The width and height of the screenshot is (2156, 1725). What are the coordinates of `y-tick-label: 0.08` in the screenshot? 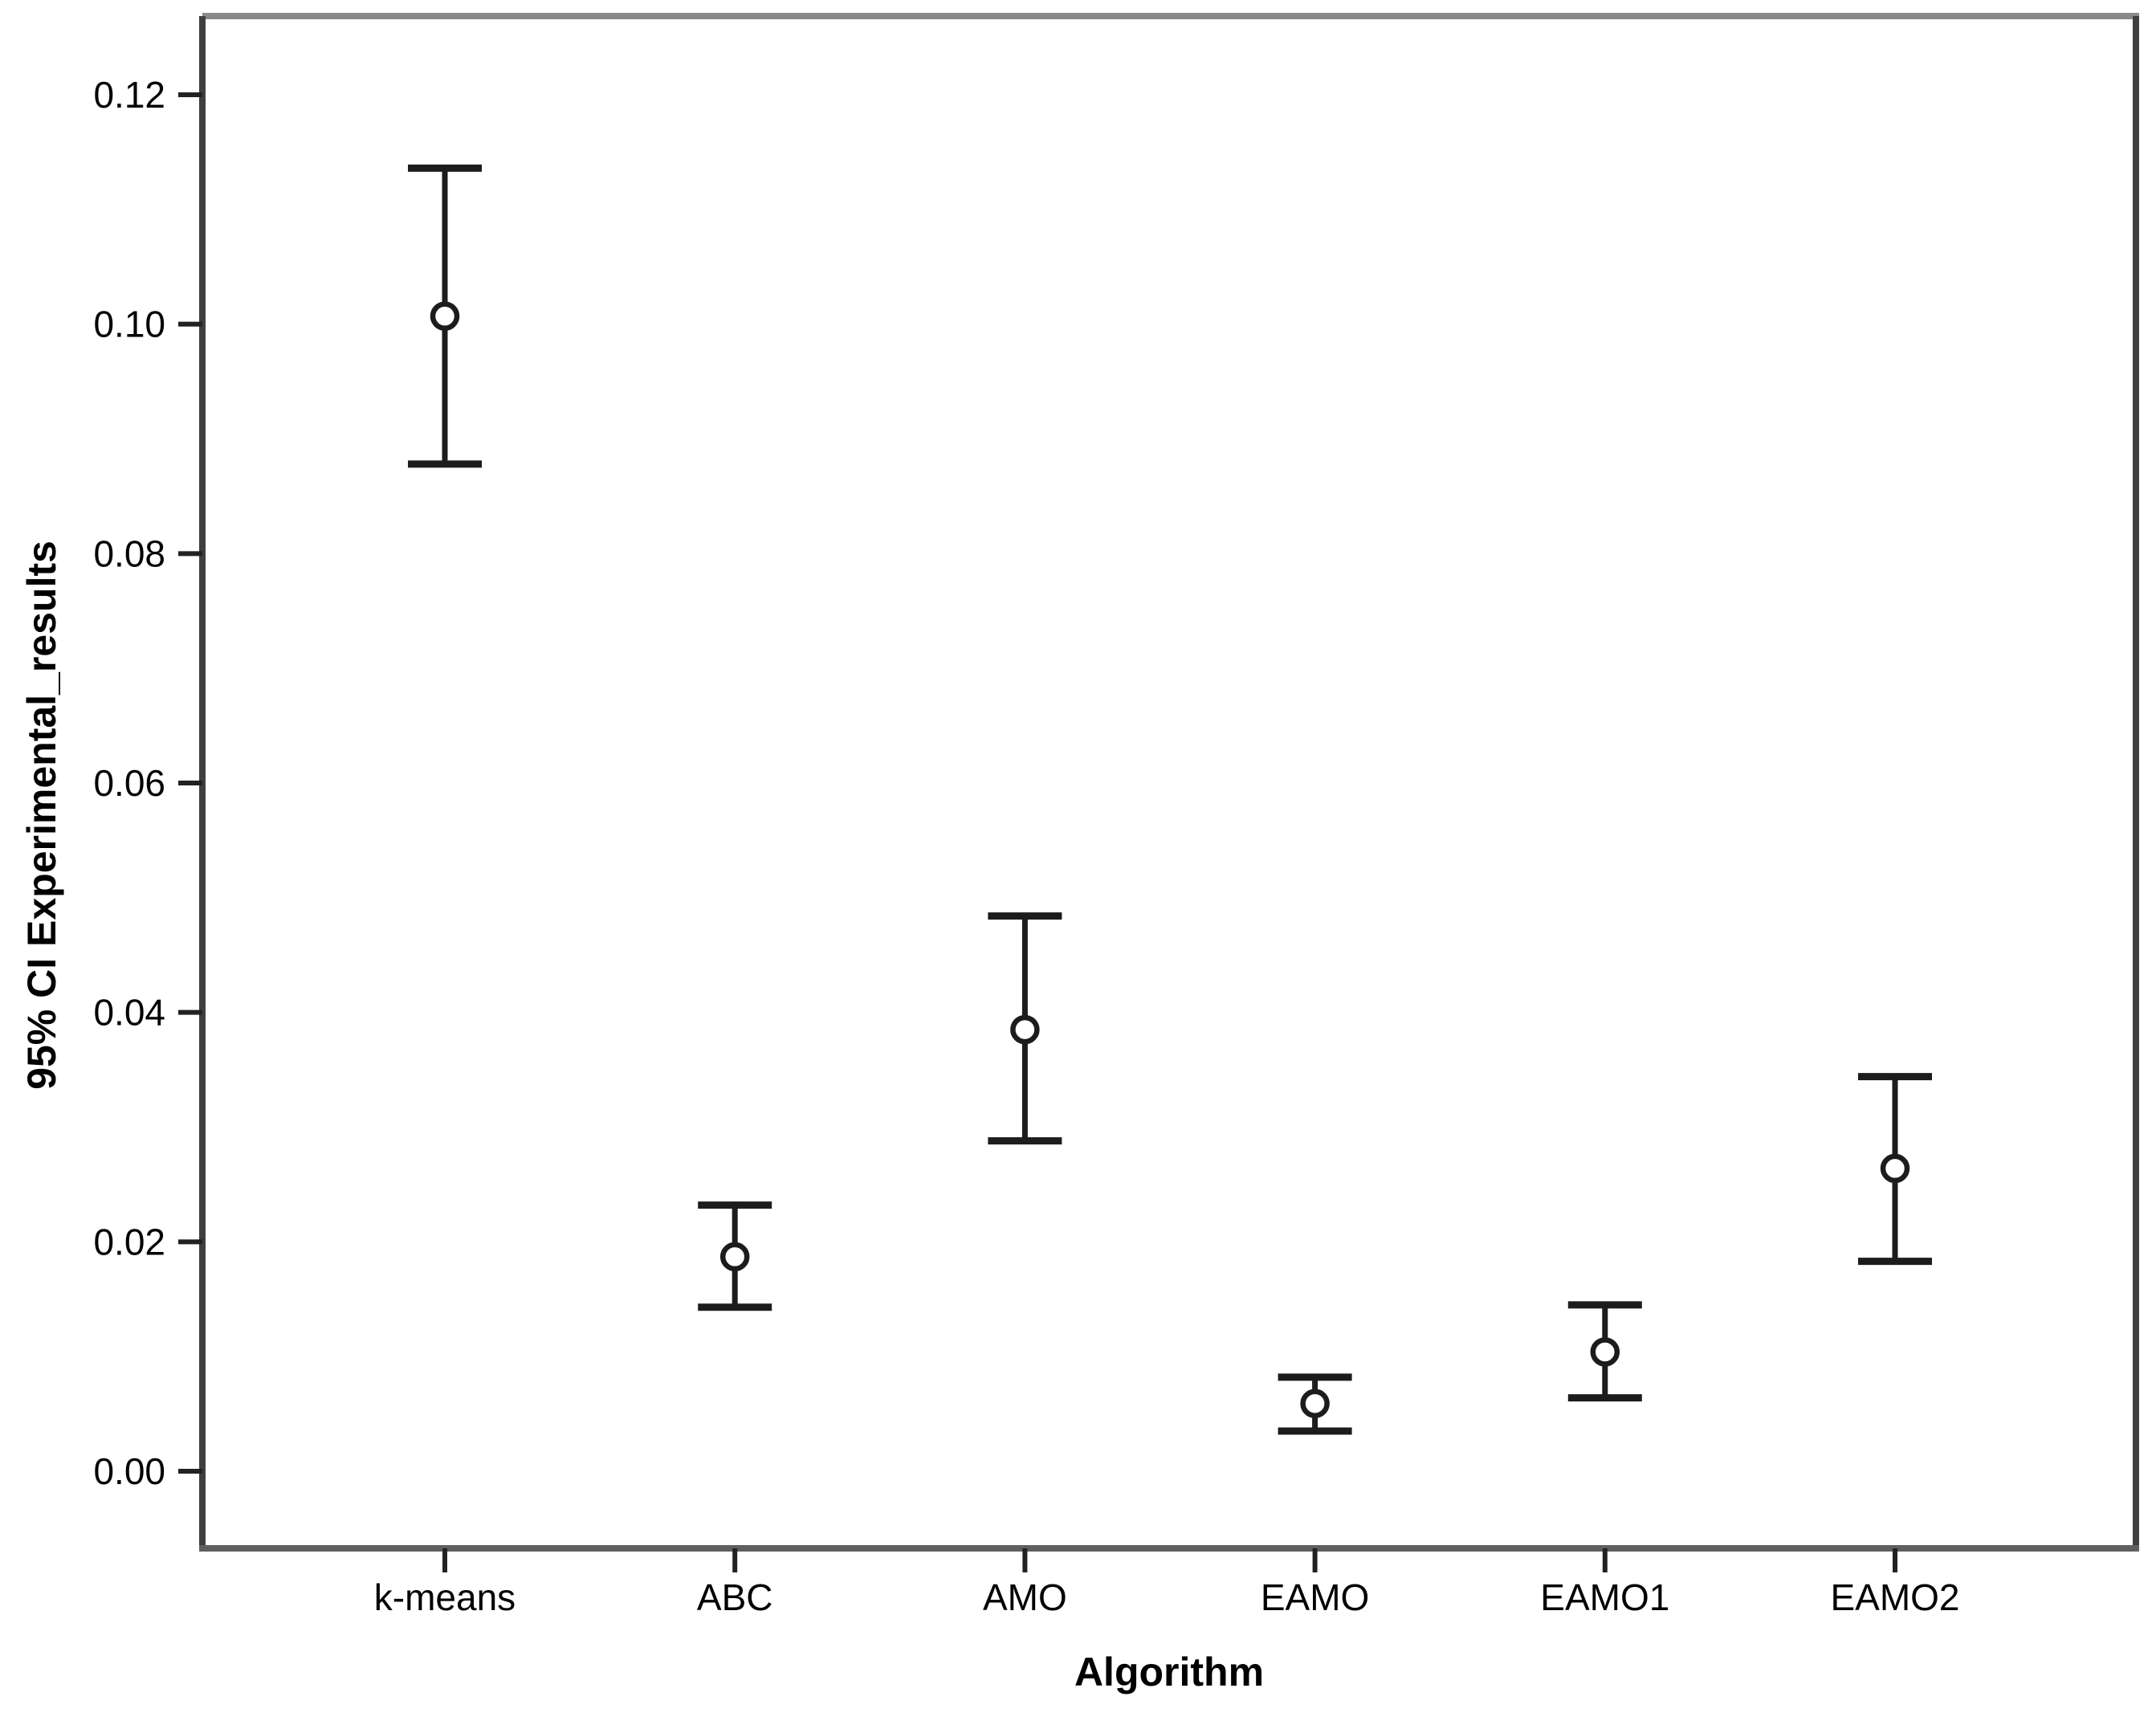 It's located at (129, 553).